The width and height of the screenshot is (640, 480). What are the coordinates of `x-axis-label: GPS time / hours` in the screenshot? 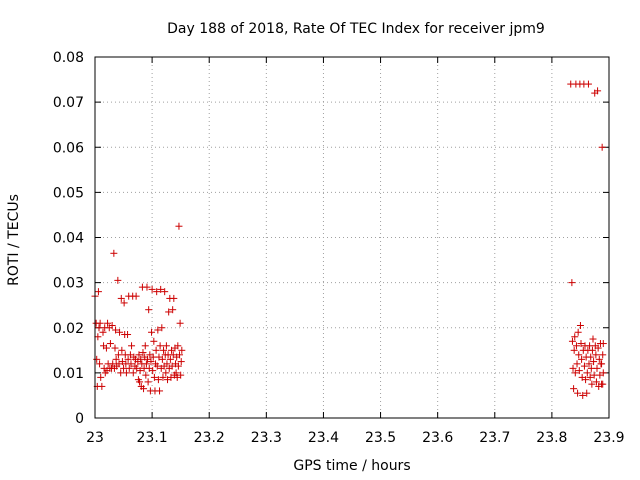 It's located at (351, 466).